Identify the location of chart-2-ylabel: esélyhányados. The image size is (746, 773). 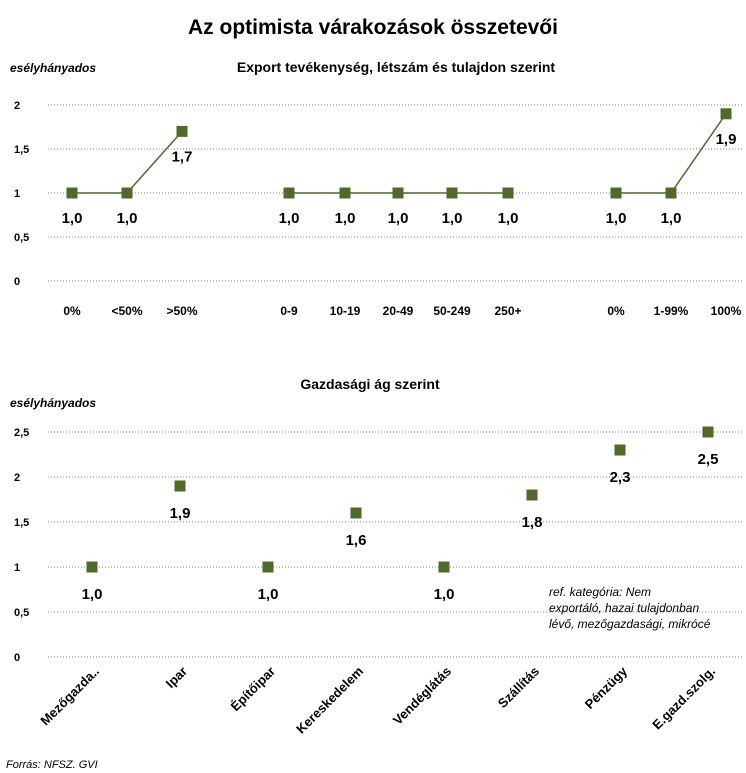
(53, 403).